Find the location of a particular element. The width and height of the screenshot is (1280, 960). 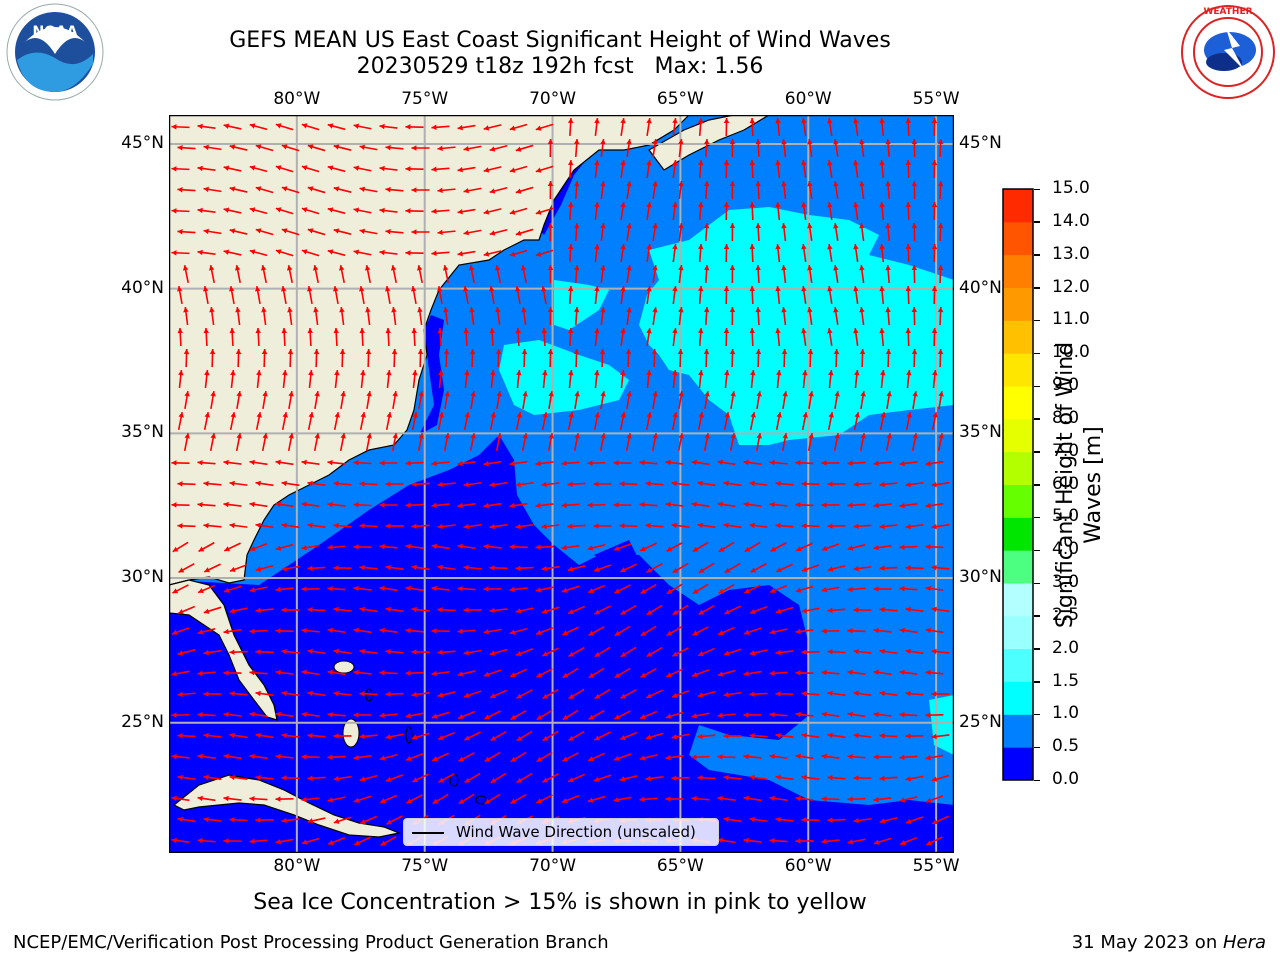

axis-tick-label: 70°W is located at coordinates (553, 866).